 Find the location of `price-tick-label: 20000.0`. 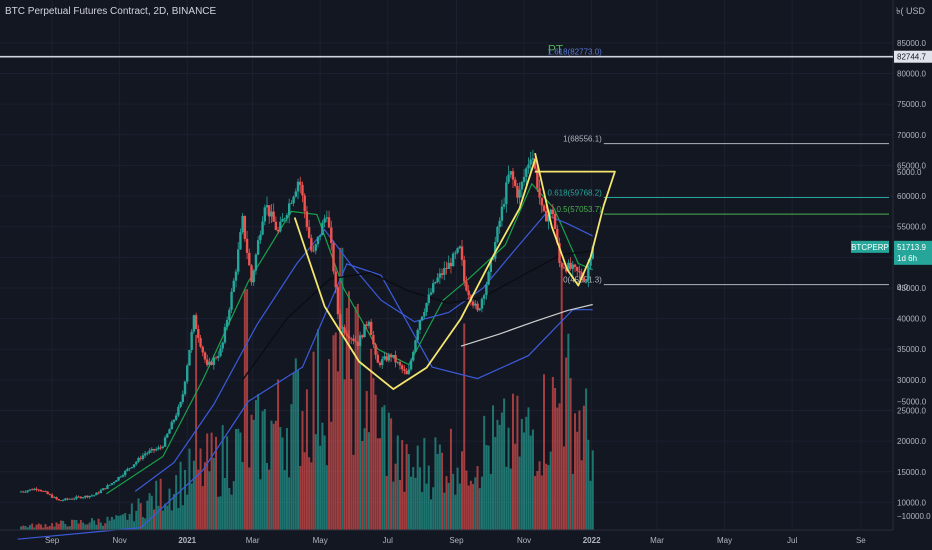

price-tick-label: 20000.0 is located at coordinates (911, 441).